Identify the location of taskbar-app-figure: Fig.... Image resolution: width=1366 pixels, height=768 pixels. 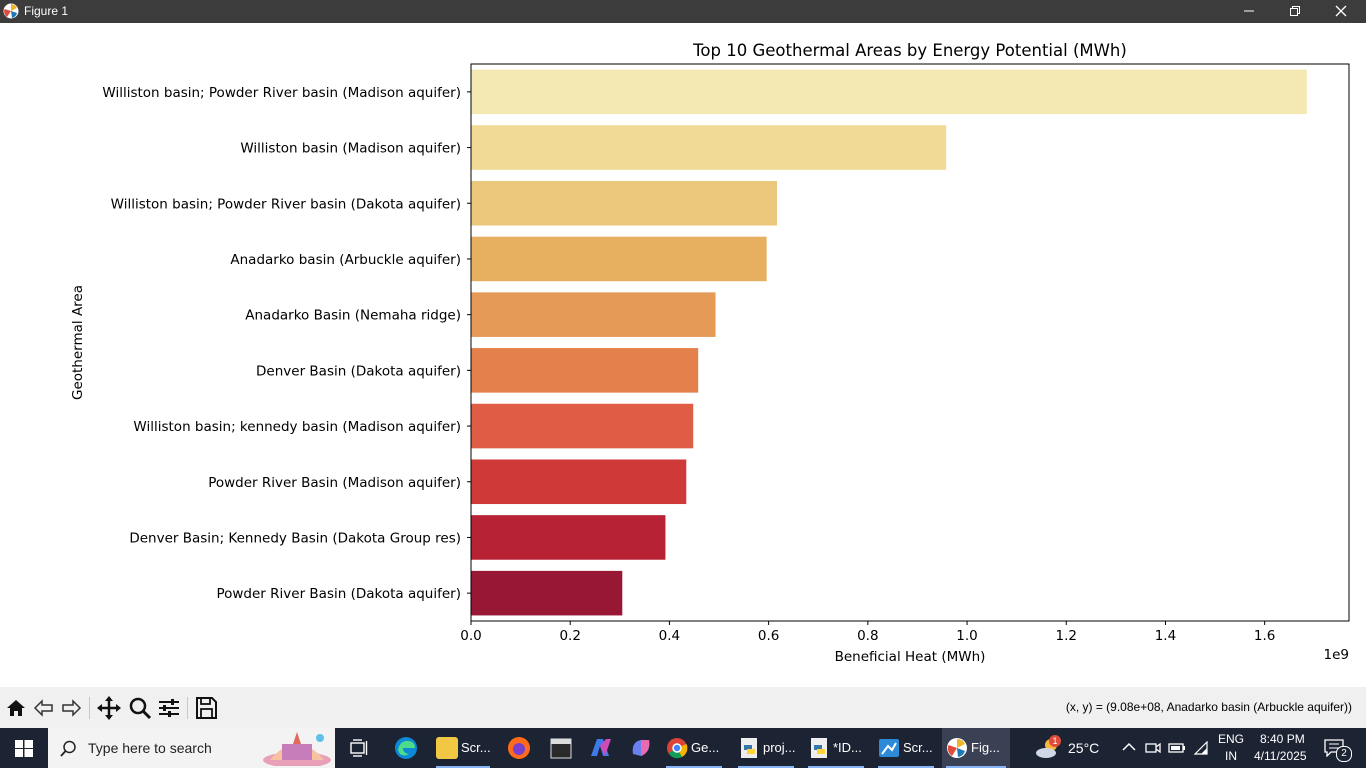
(976, 748).